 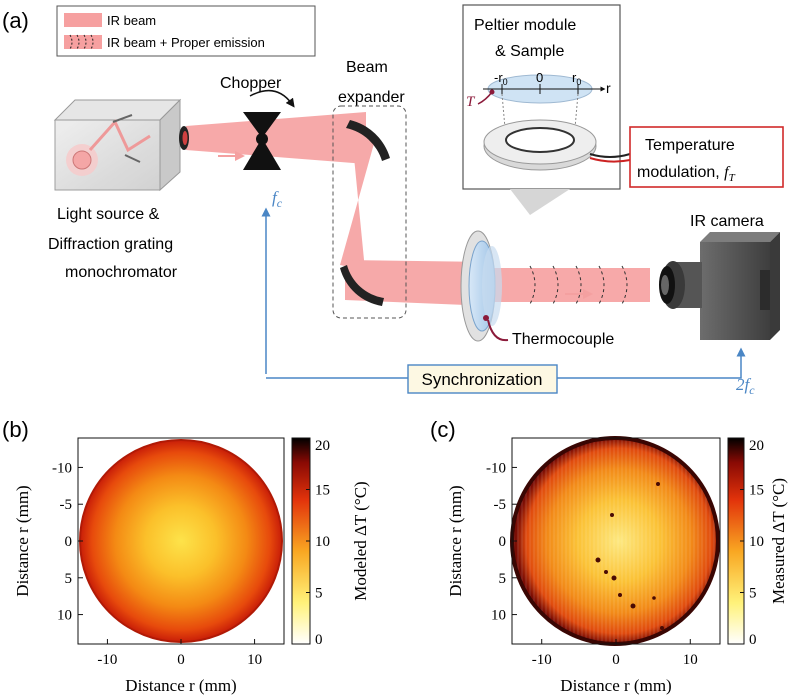 I want to click on legend-label-emission: IR beam + Proper emission, so click(x=186, y=42).